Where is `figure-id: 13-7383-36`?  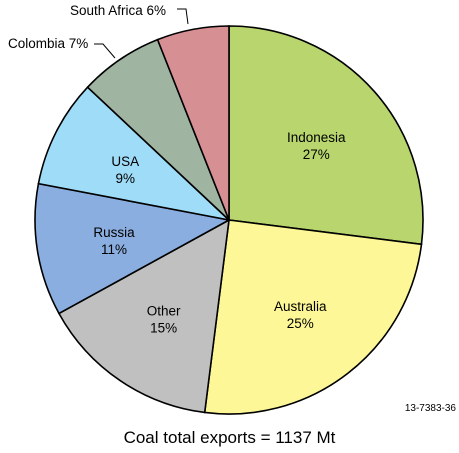
figure-id: 13-7383-36 is located at coordinates (430, 408).